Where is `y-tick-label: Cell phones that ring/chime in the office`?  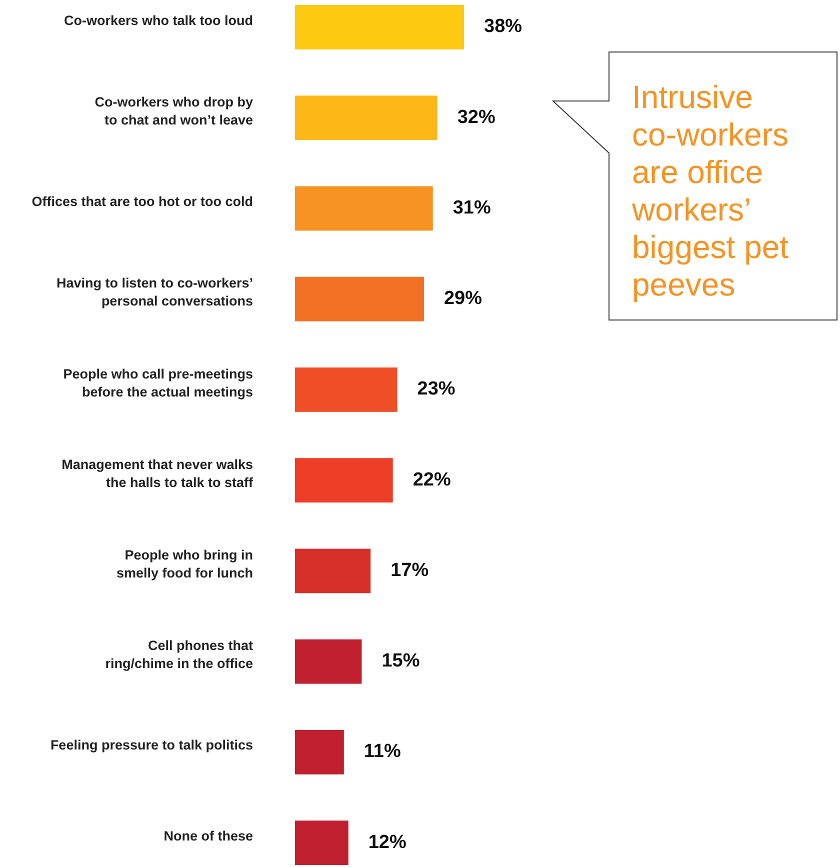 y-tick-label: Cell phones that ring/chime in the office is located at coordinates (179, 655).